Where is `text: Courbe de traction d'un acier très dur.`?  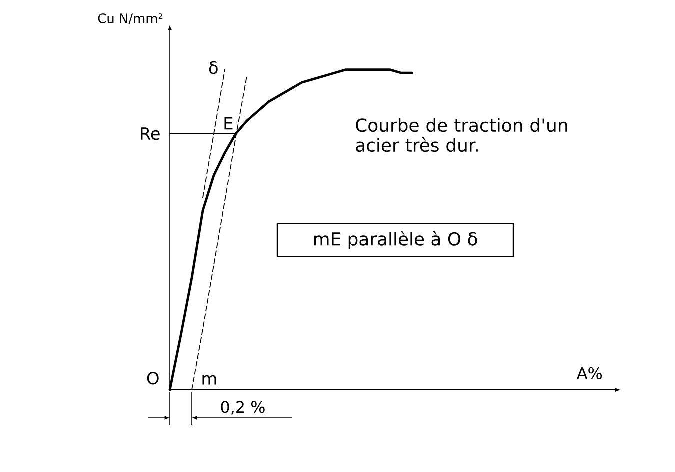
text: Courbe de traction d'un acier très dur. is located at coordinates (462, 135).